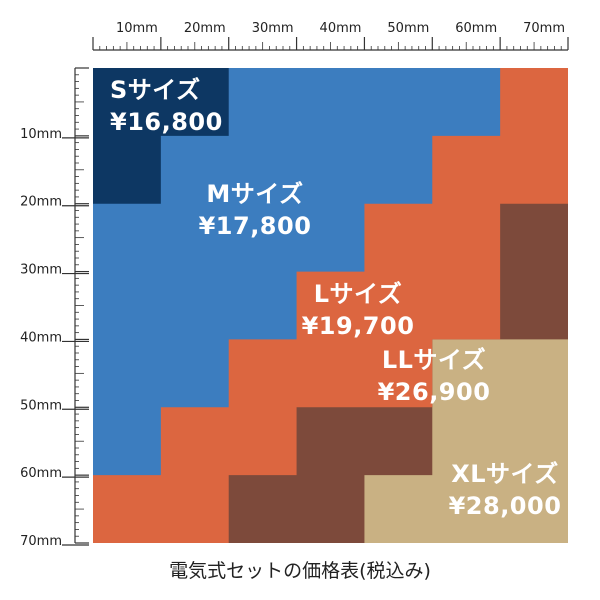  I want to click on size-l-name: Lサイズ, so click(358, 294).